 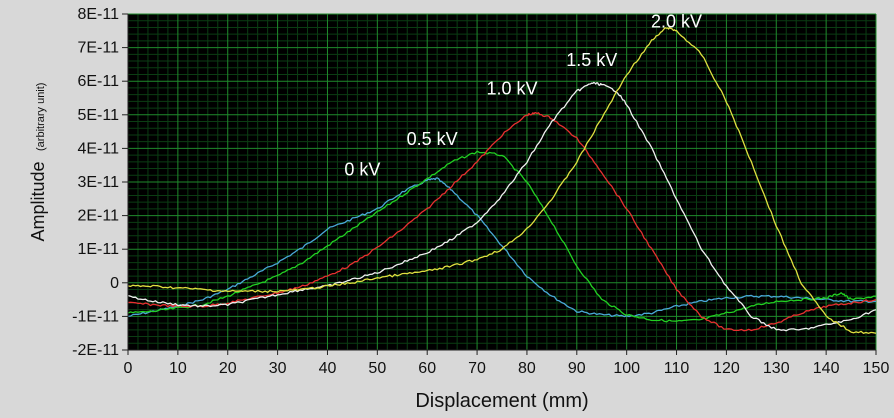 What do you see at coordinates (676, 21) in the screenshot?
I see `series-annotation: 2.0 kV` at bounding box center [676, 21].